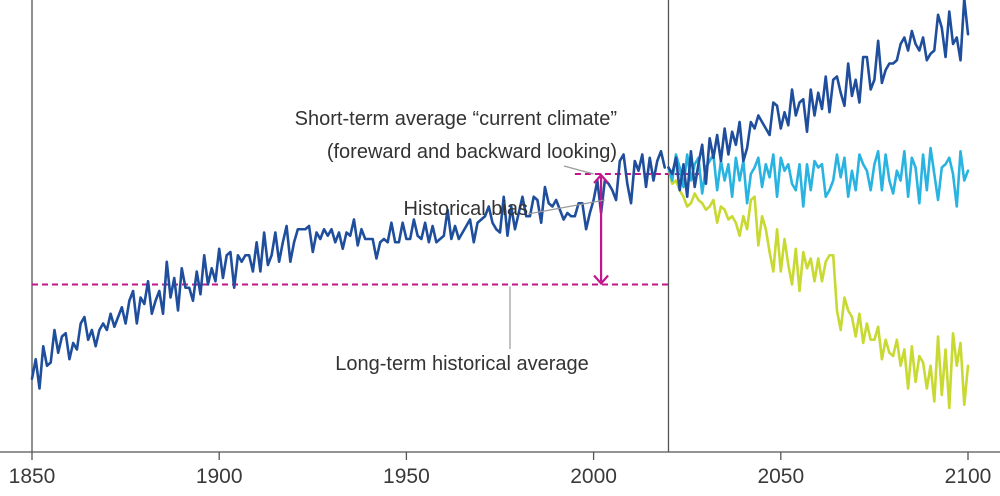 This screenshot has width=1000, height=496. What do you see at coordinates (492, 222) in the screenshot?
I see `point-historical-1973` at bounding box center [492, 222].